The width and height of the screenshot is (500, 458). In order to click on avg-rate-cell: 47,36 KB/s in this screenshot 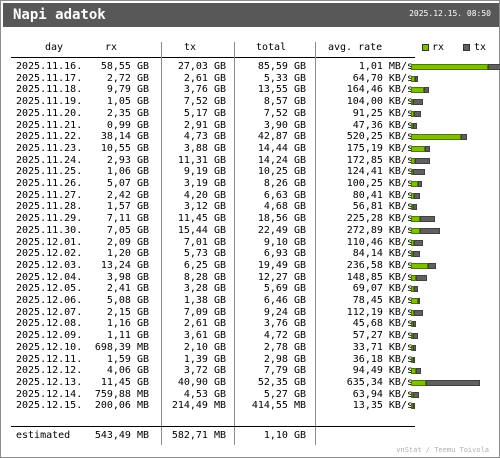, I will do `click(382, 125)`.